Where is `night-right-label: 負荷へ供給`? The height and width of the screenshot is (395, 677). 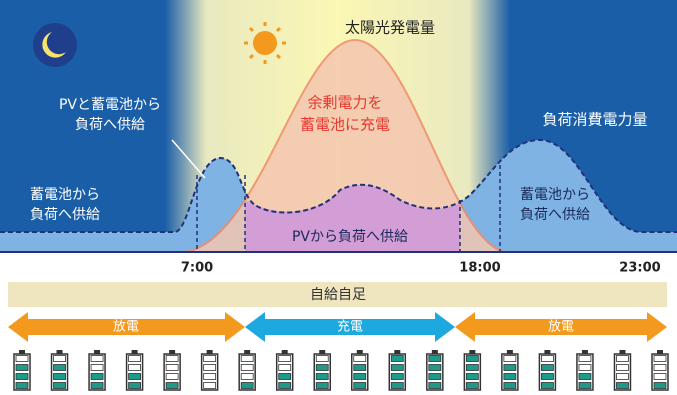 night-right-label: 負荷へ供給 is located at coordinates (555, 215).